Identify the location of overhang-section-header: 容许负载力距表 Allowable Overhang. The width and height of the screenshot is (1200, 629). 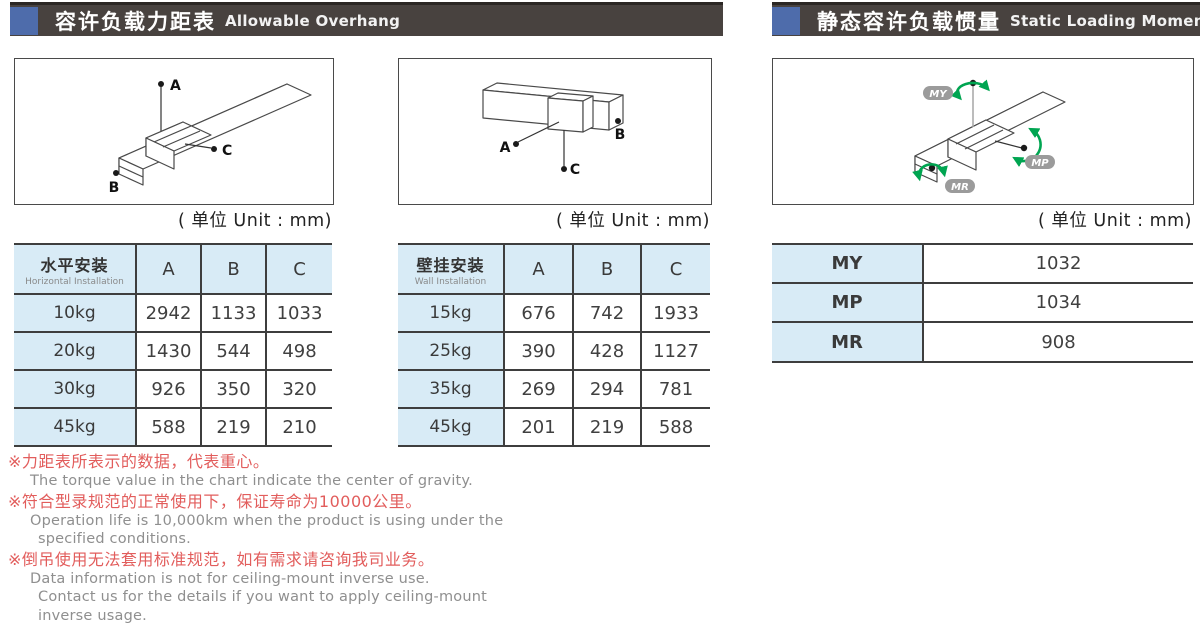
(366, 19).